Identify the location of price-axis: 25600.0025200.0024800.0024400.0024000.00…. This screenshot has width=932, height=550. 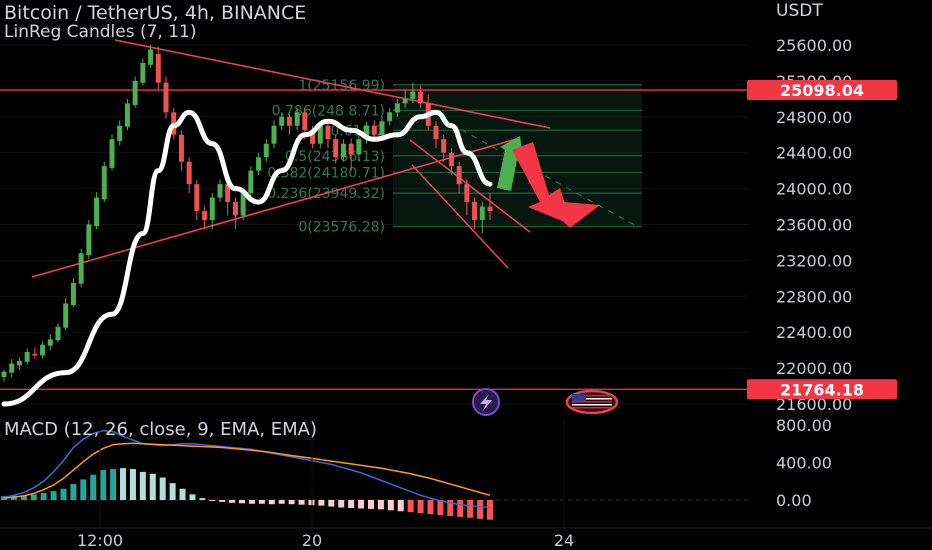
(814, 273).